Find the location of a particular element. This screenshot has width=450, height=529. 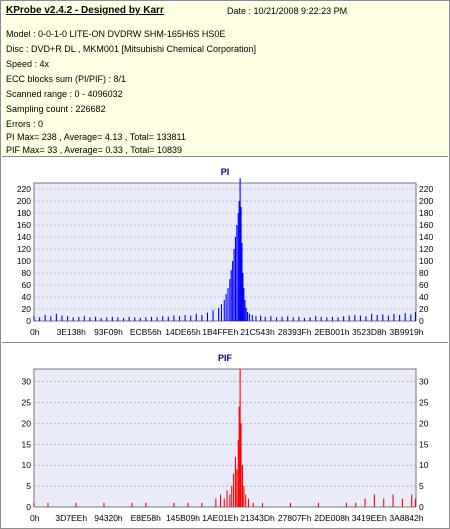

info-errors: Errors : 0 is located at coordinates (25, 124).